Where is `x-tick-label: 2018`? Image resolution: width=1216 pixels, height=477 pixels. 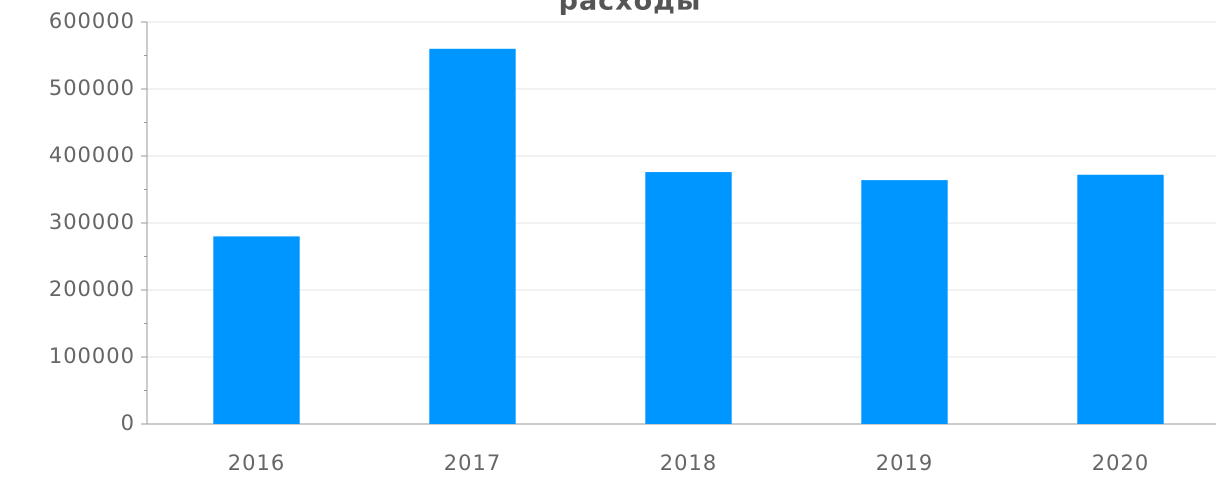
x-tick-label: 2018 is located at coordinates (688, 463).